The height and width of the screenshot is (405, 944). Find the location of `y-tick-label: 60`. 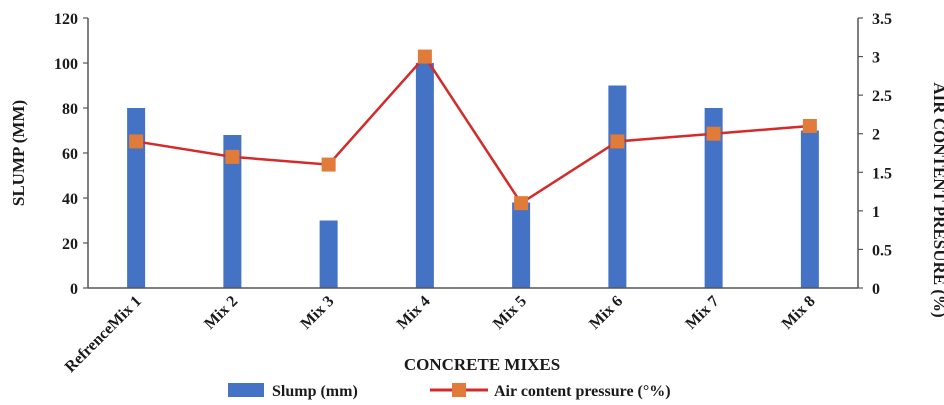

y-tick-label: 60 is located at coordinates (70, 154).